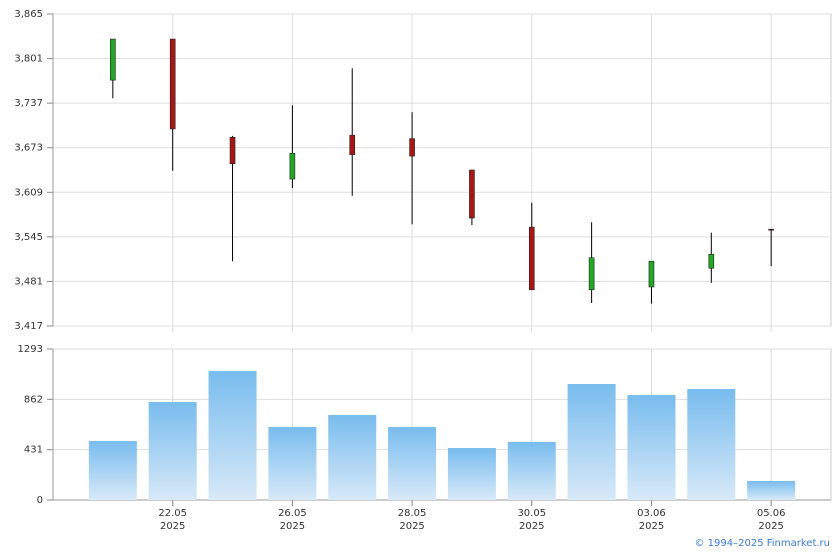 The width and height of the screenshot is (840, 554). Describe the element at coordinates (762, 543) in the screenshot. I see `credit: © 1994–2025 Finmarket.ru` at that location.